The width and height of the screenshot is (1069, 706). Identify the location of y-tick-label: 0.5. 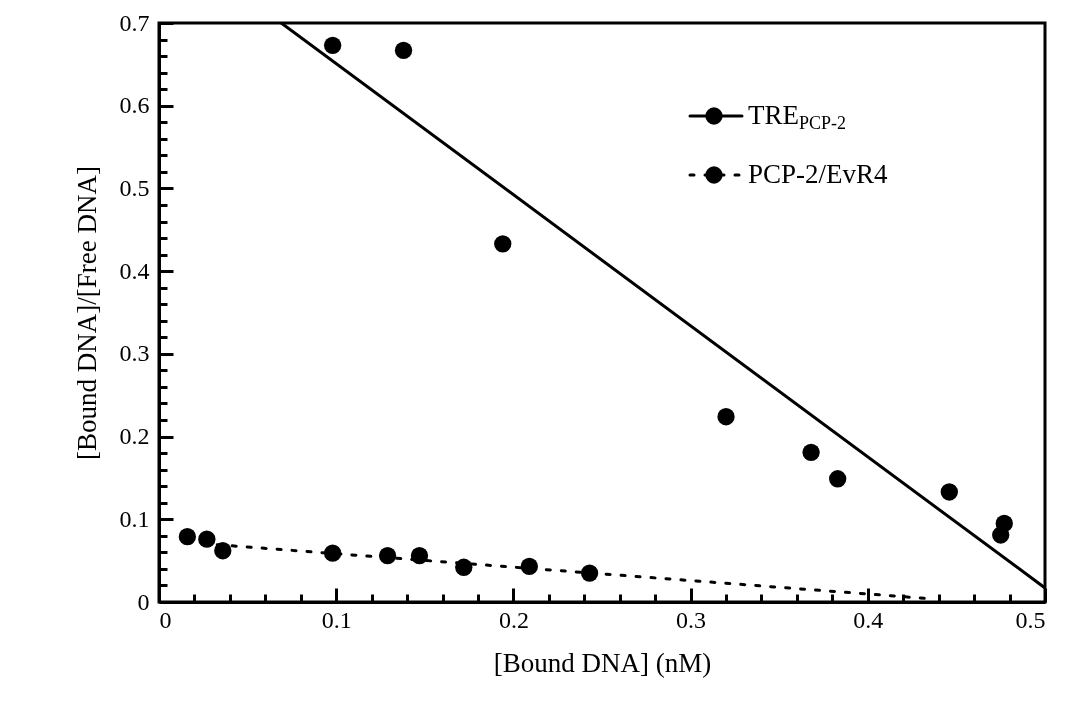
(134, 187).